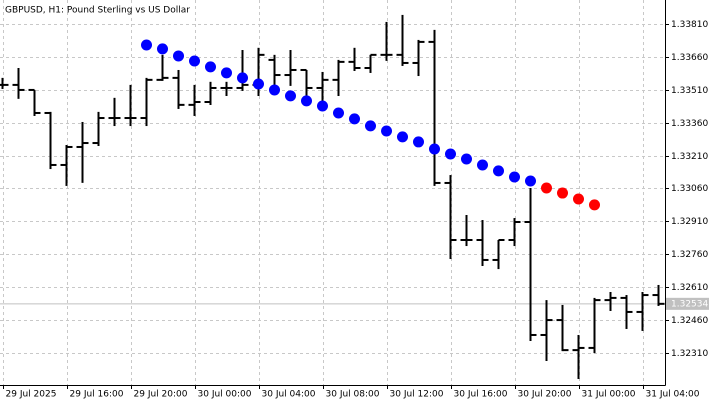  I want to click on x-tick-label: 31 Jul 04:00, so click(673, 395).